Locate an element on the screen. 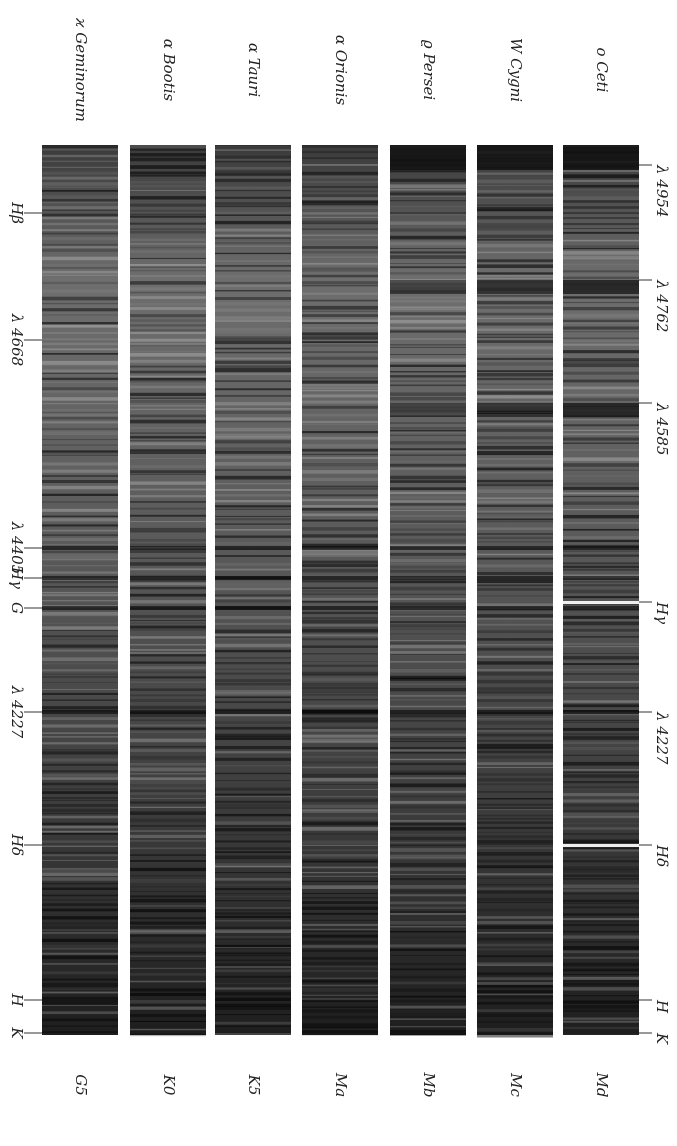  band-head is located at coordinates (428, 157).